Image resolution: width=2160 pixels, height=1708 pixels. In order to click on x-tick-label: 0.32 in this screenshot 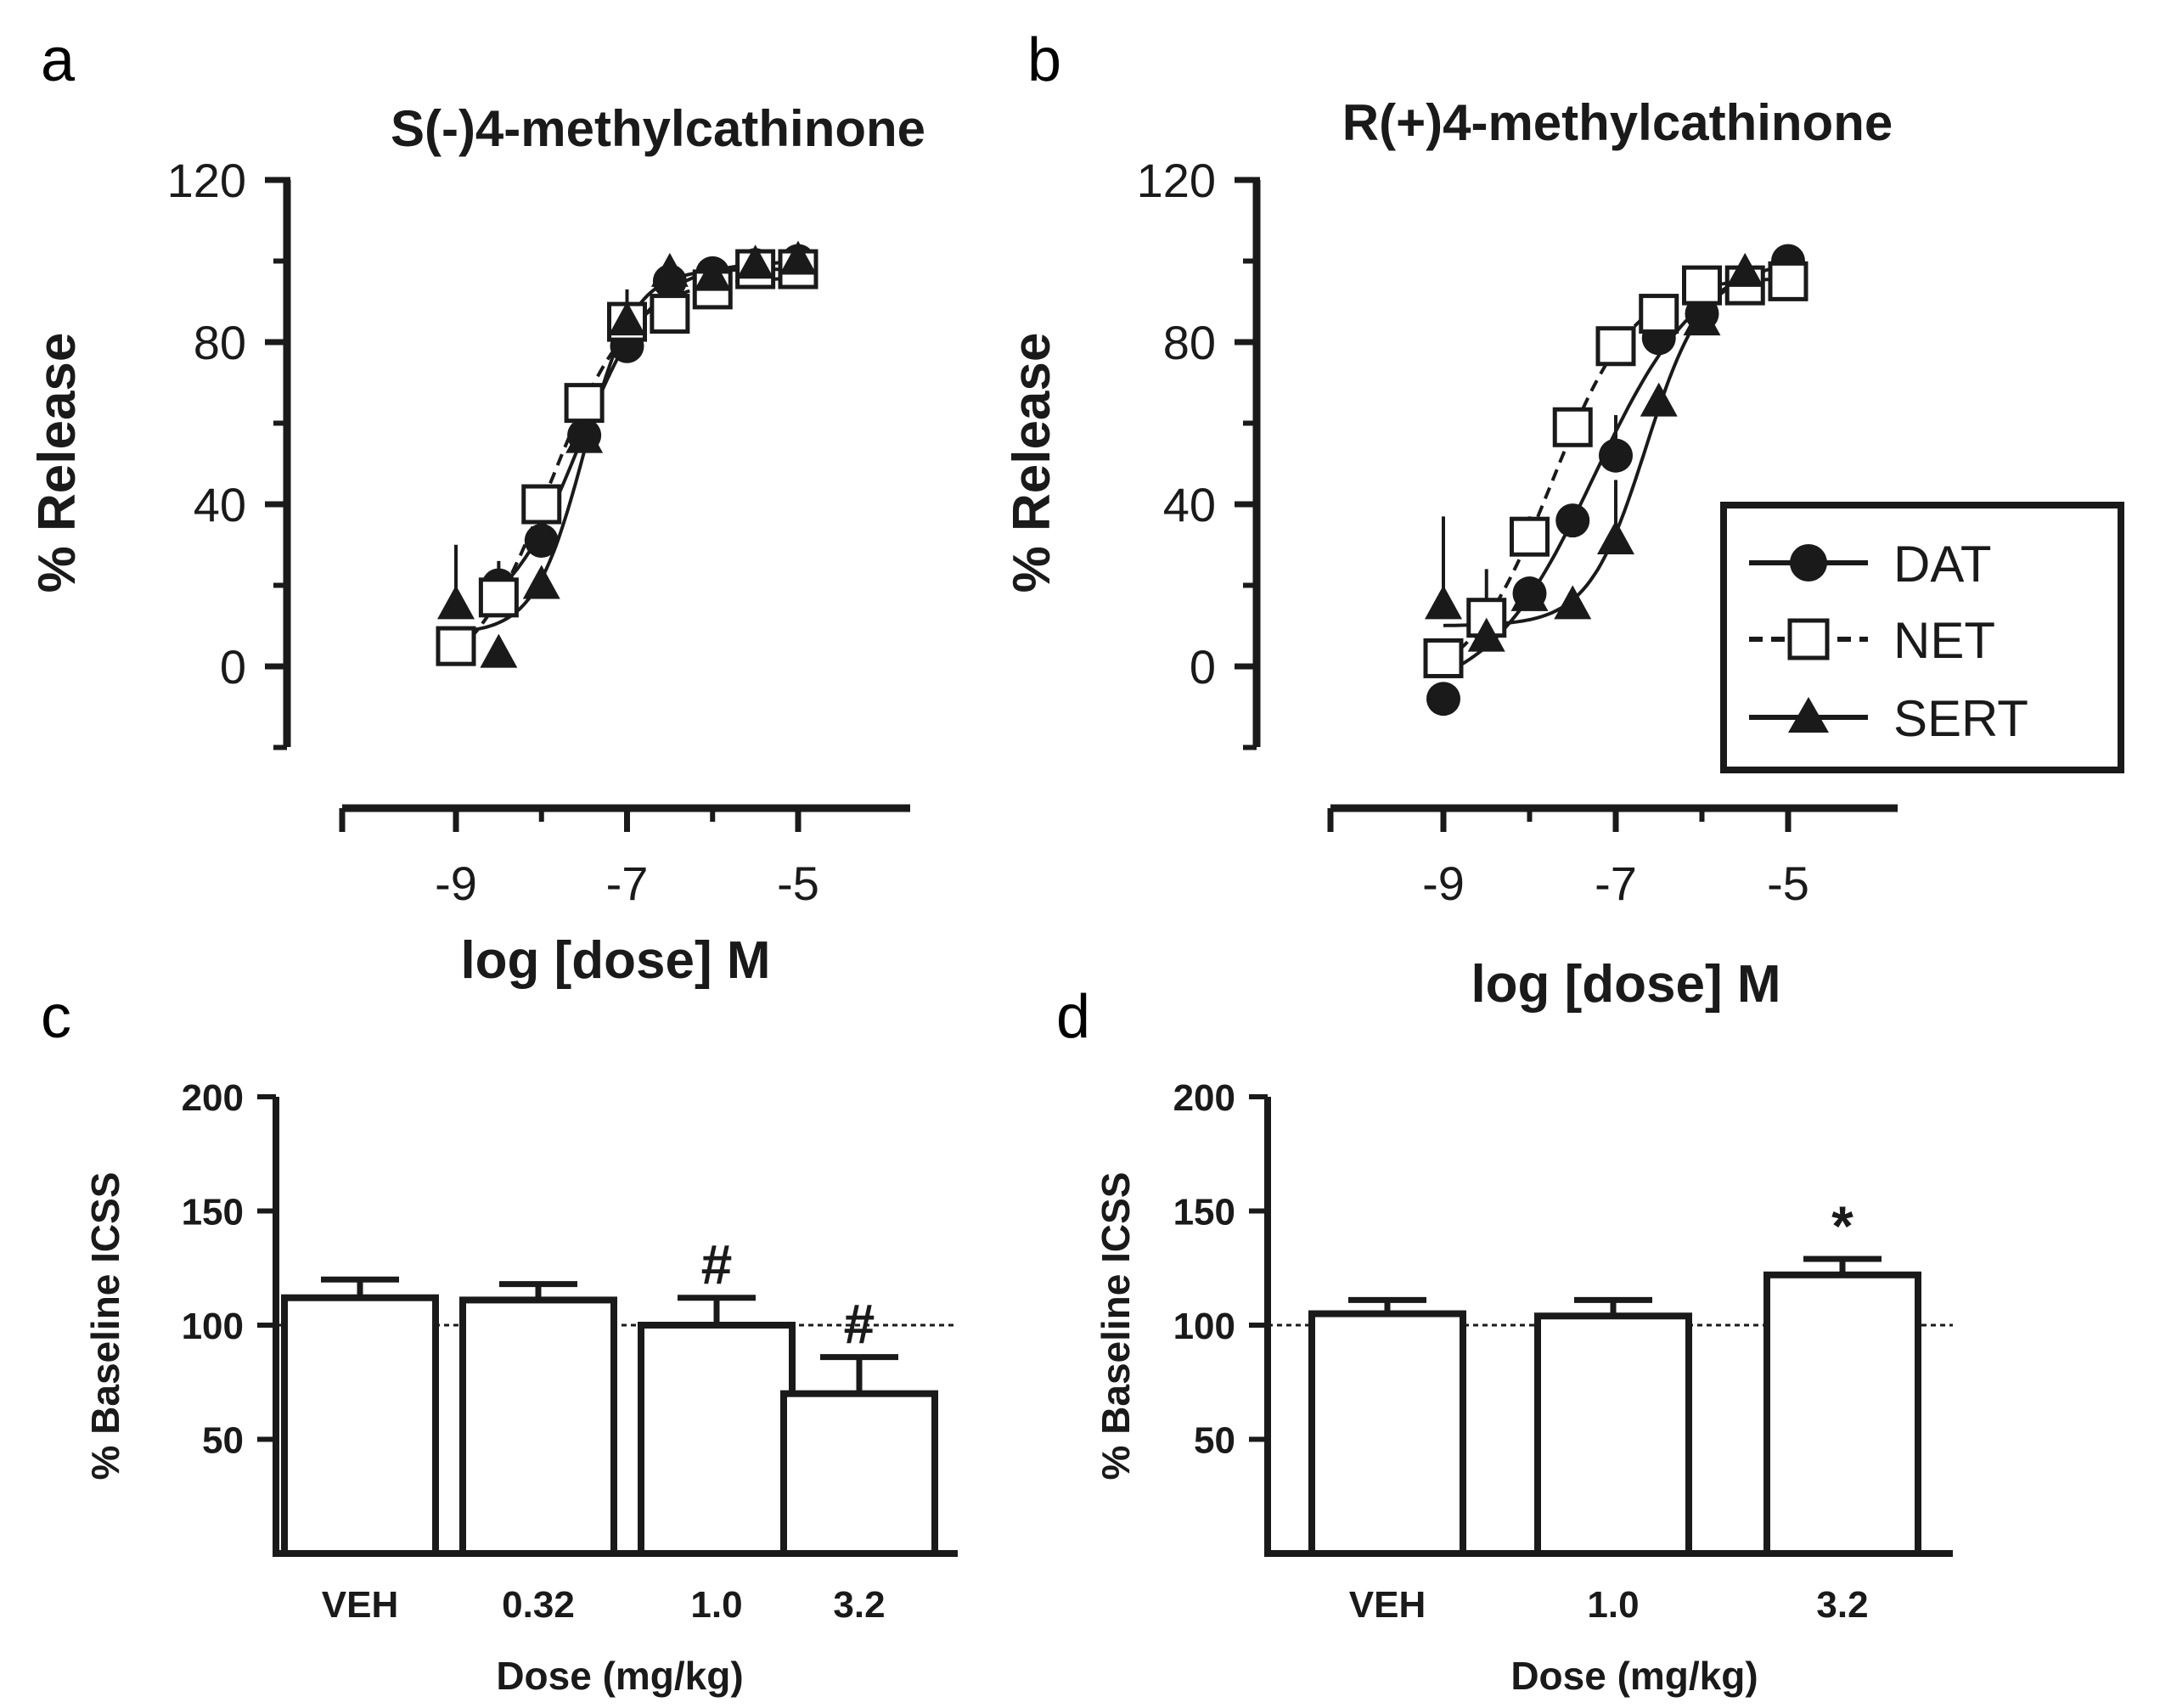, I will do `click(538, 1605)`.